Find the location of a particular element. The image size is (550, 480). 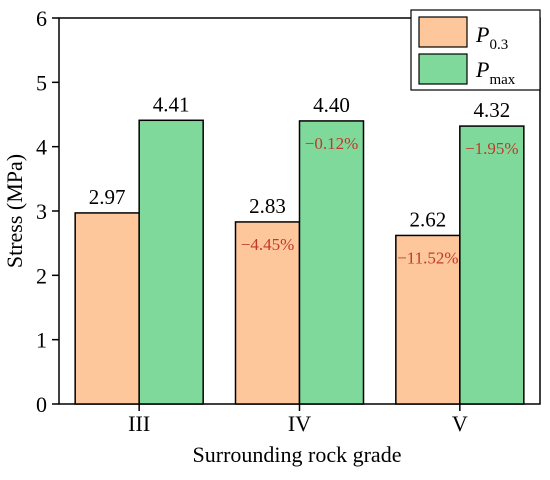

legend-label-pmax: Pmax is located at coordinates (495, 72).